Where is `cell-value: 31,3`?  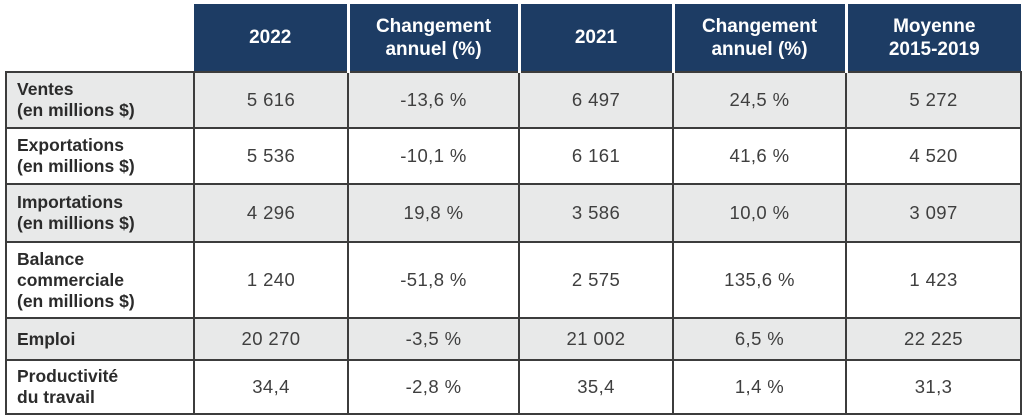
cell-value: 31,3 is located at coordinates (933, 387).